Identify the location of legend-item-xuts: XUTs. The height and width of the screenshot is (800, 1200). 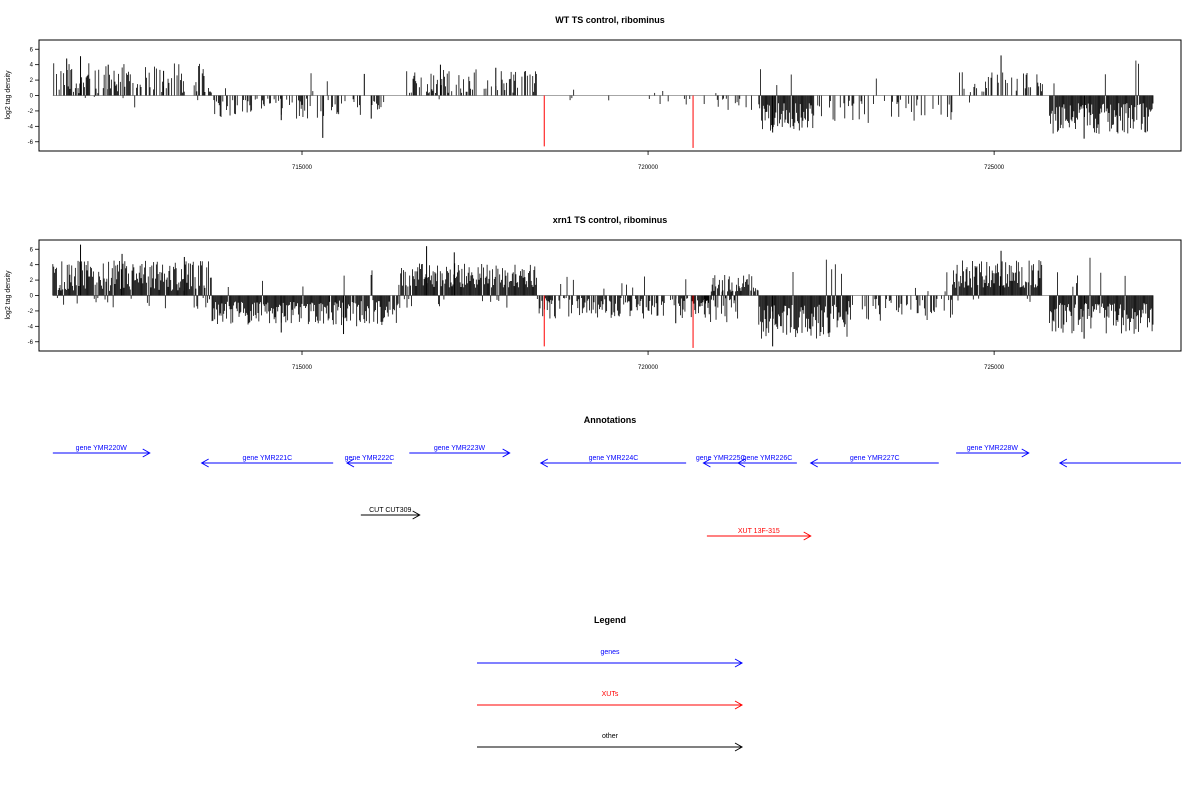
(610, 700).